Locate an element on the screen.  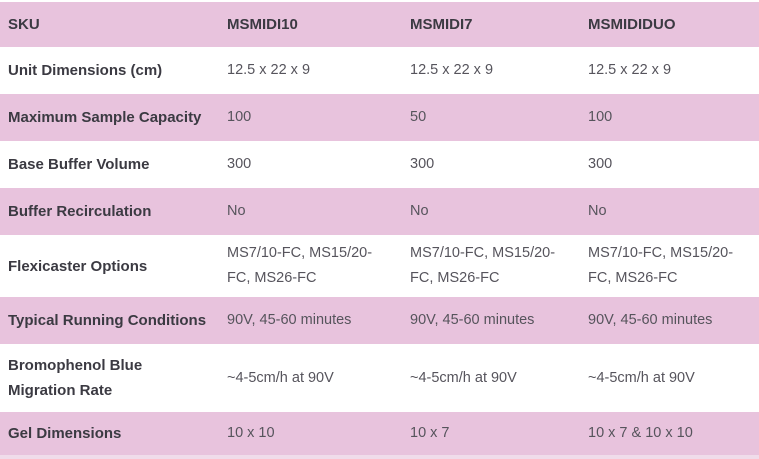
row-label: Gel Dimensions is located at coordinates (109, 433).